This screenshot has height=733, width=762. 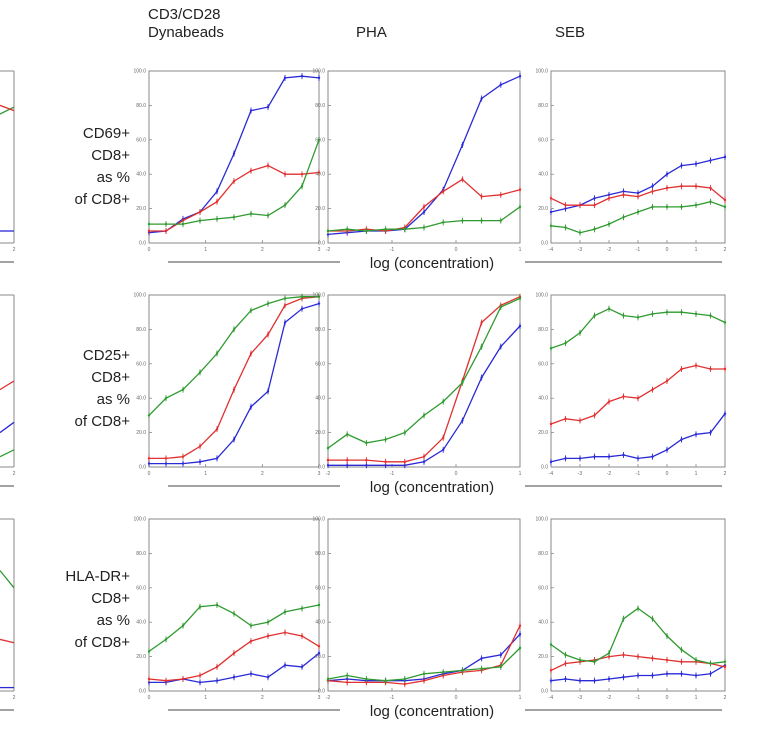 What do you see at coordinates (432, 711) in the screenshot?
I see `shared-xaxis-label: log (concentration)` at bounding box center [432, 711].